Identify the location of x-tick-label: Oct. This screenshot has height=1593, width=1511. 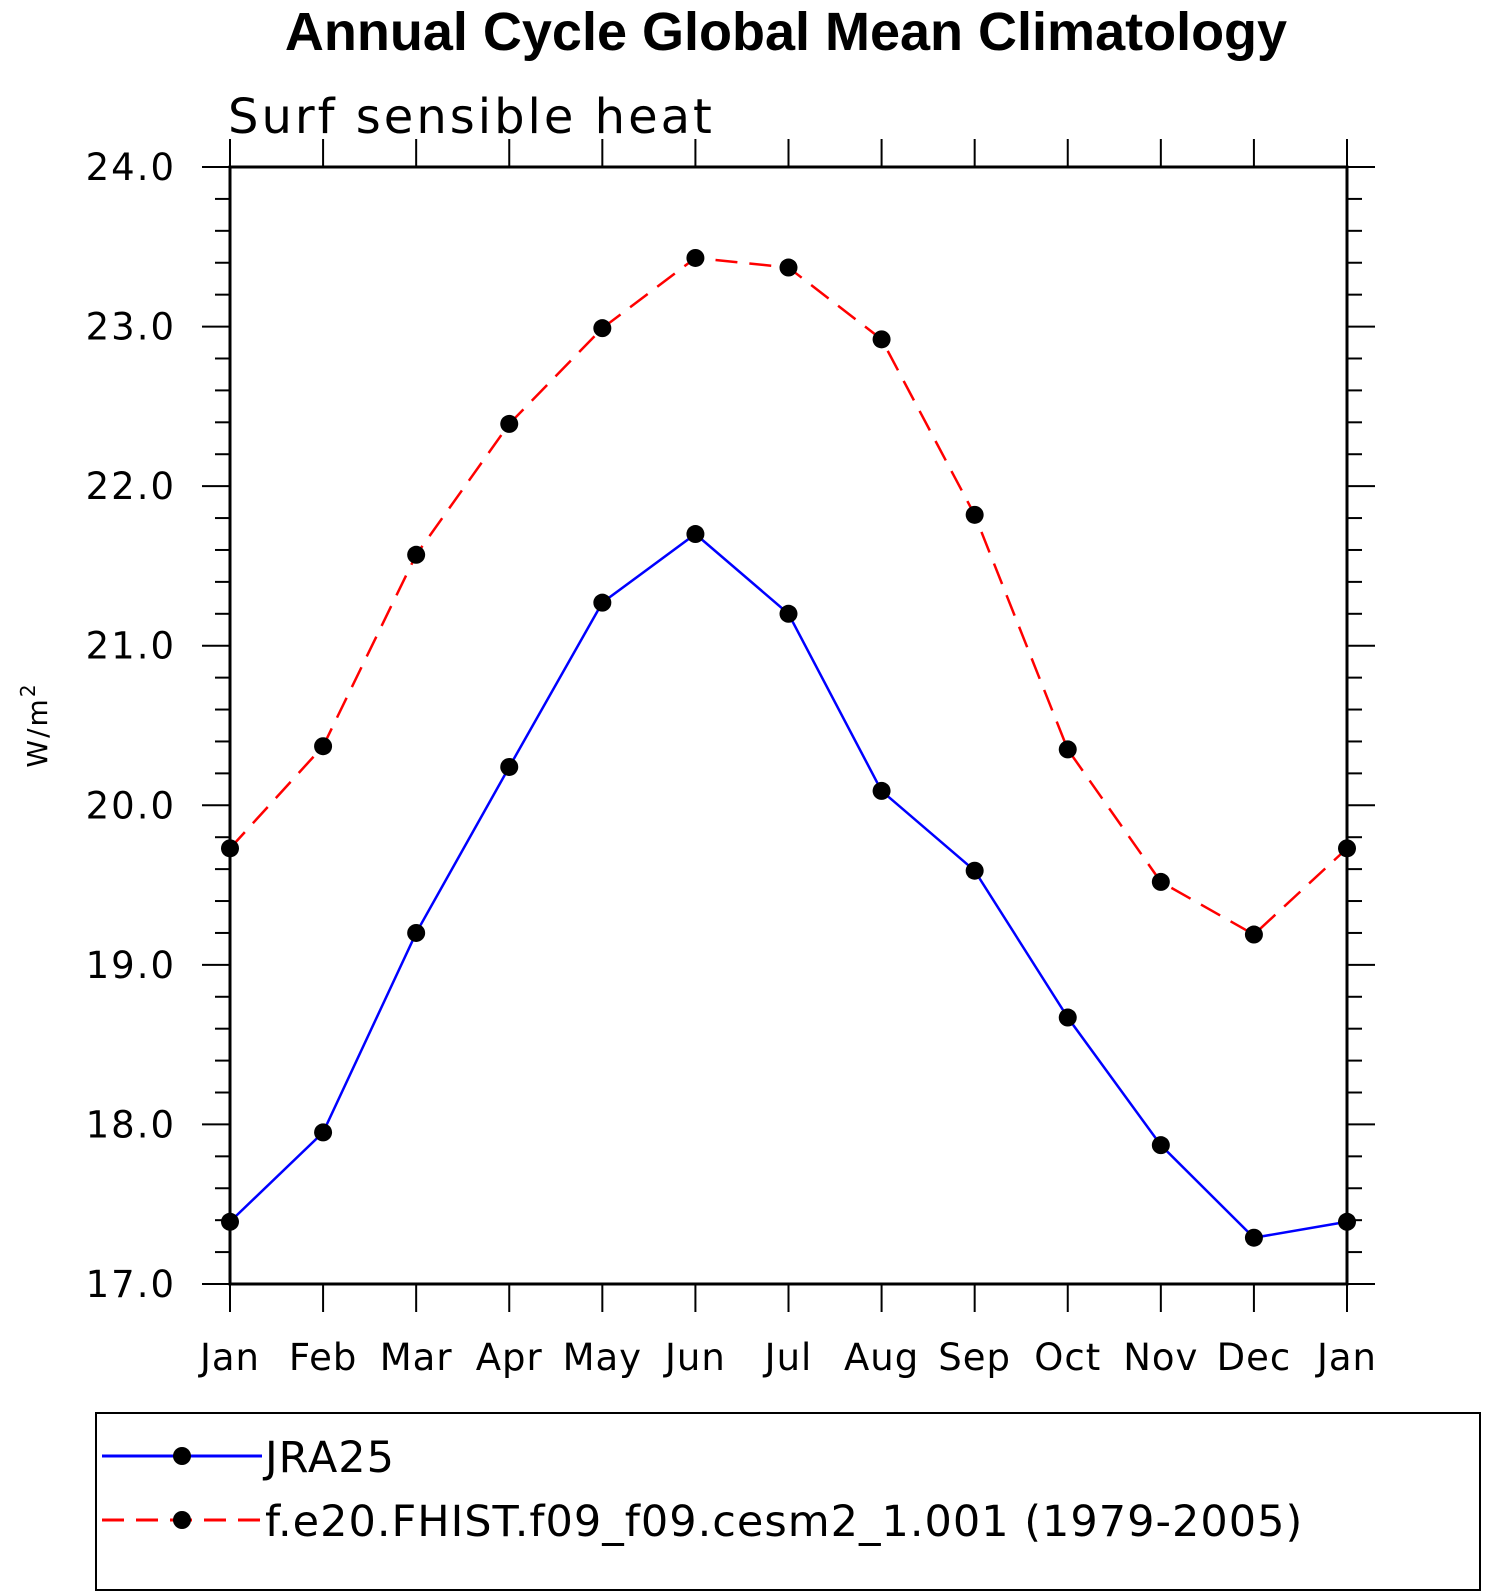
(1067, 1357).